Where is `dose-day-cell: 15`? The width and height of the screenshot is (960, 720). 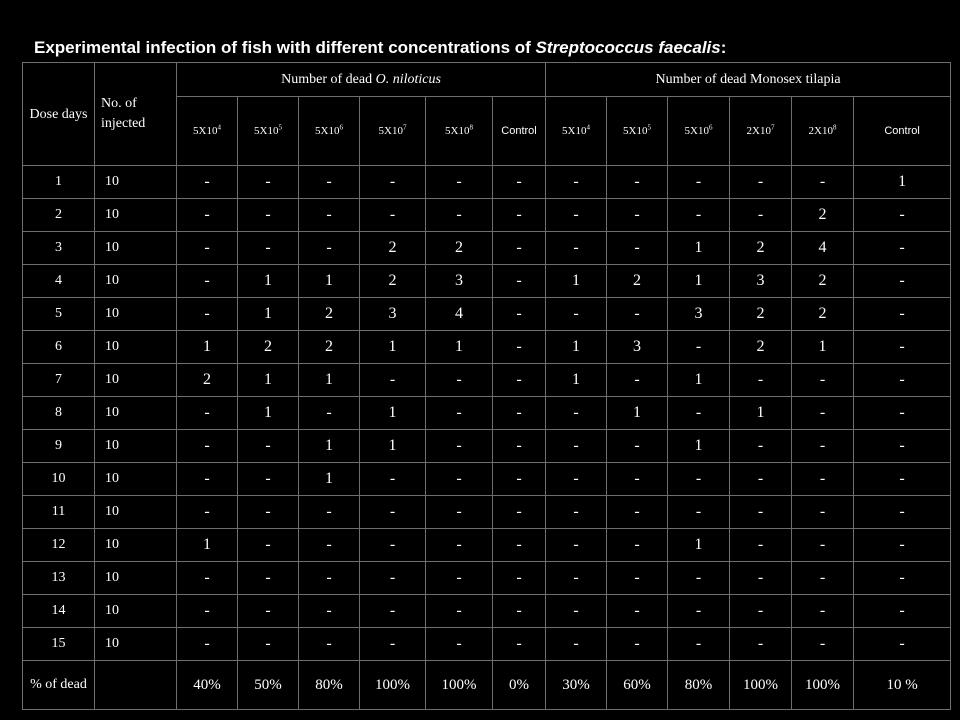 dose-day-cell: 15 is located at coordinates (58, 644).